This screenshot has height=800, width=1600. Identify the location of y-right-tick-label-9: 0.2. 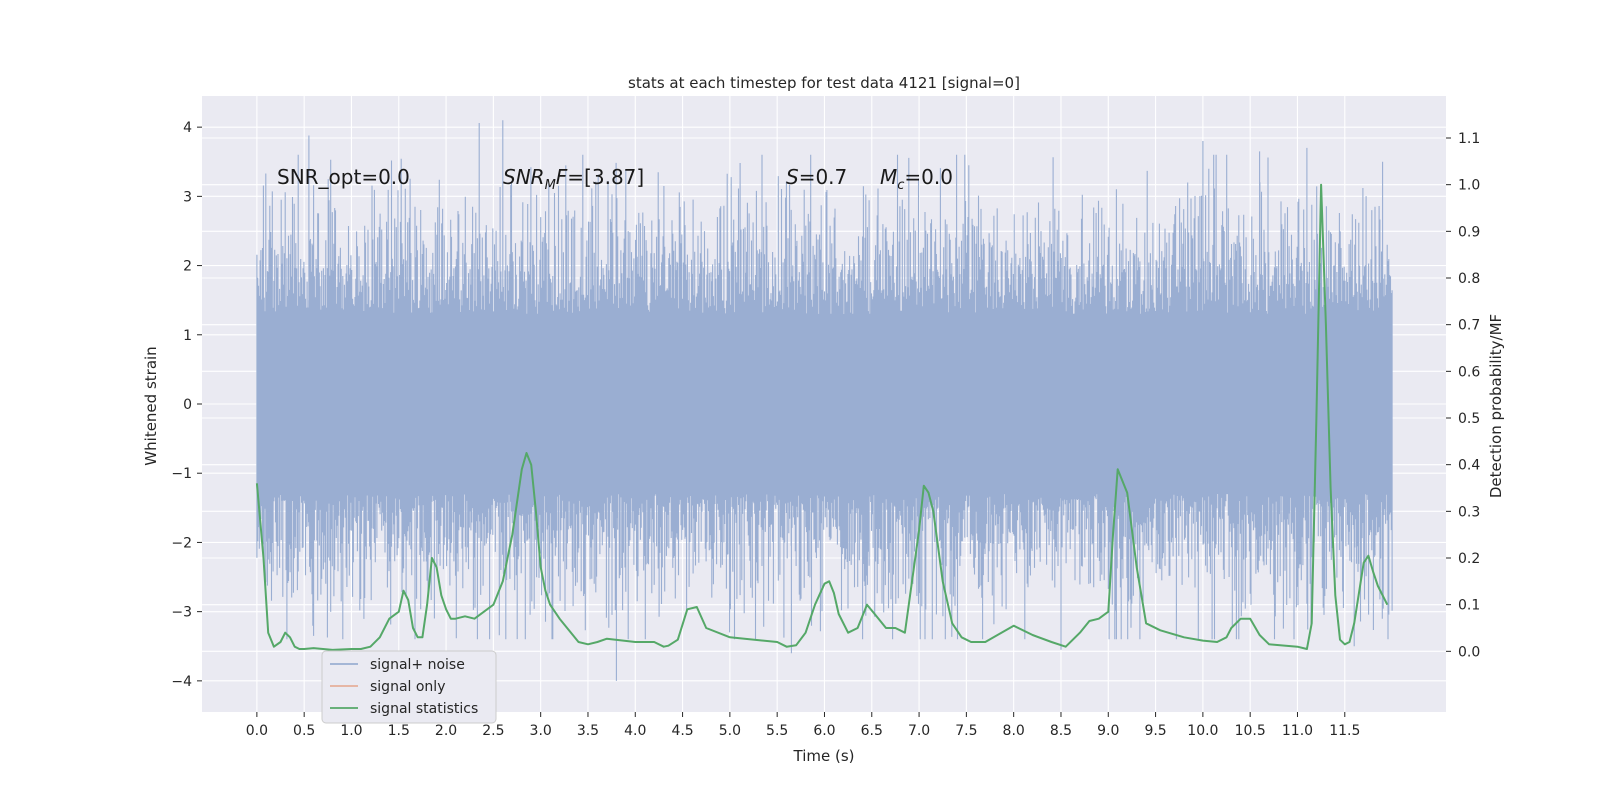
(1469, 559).